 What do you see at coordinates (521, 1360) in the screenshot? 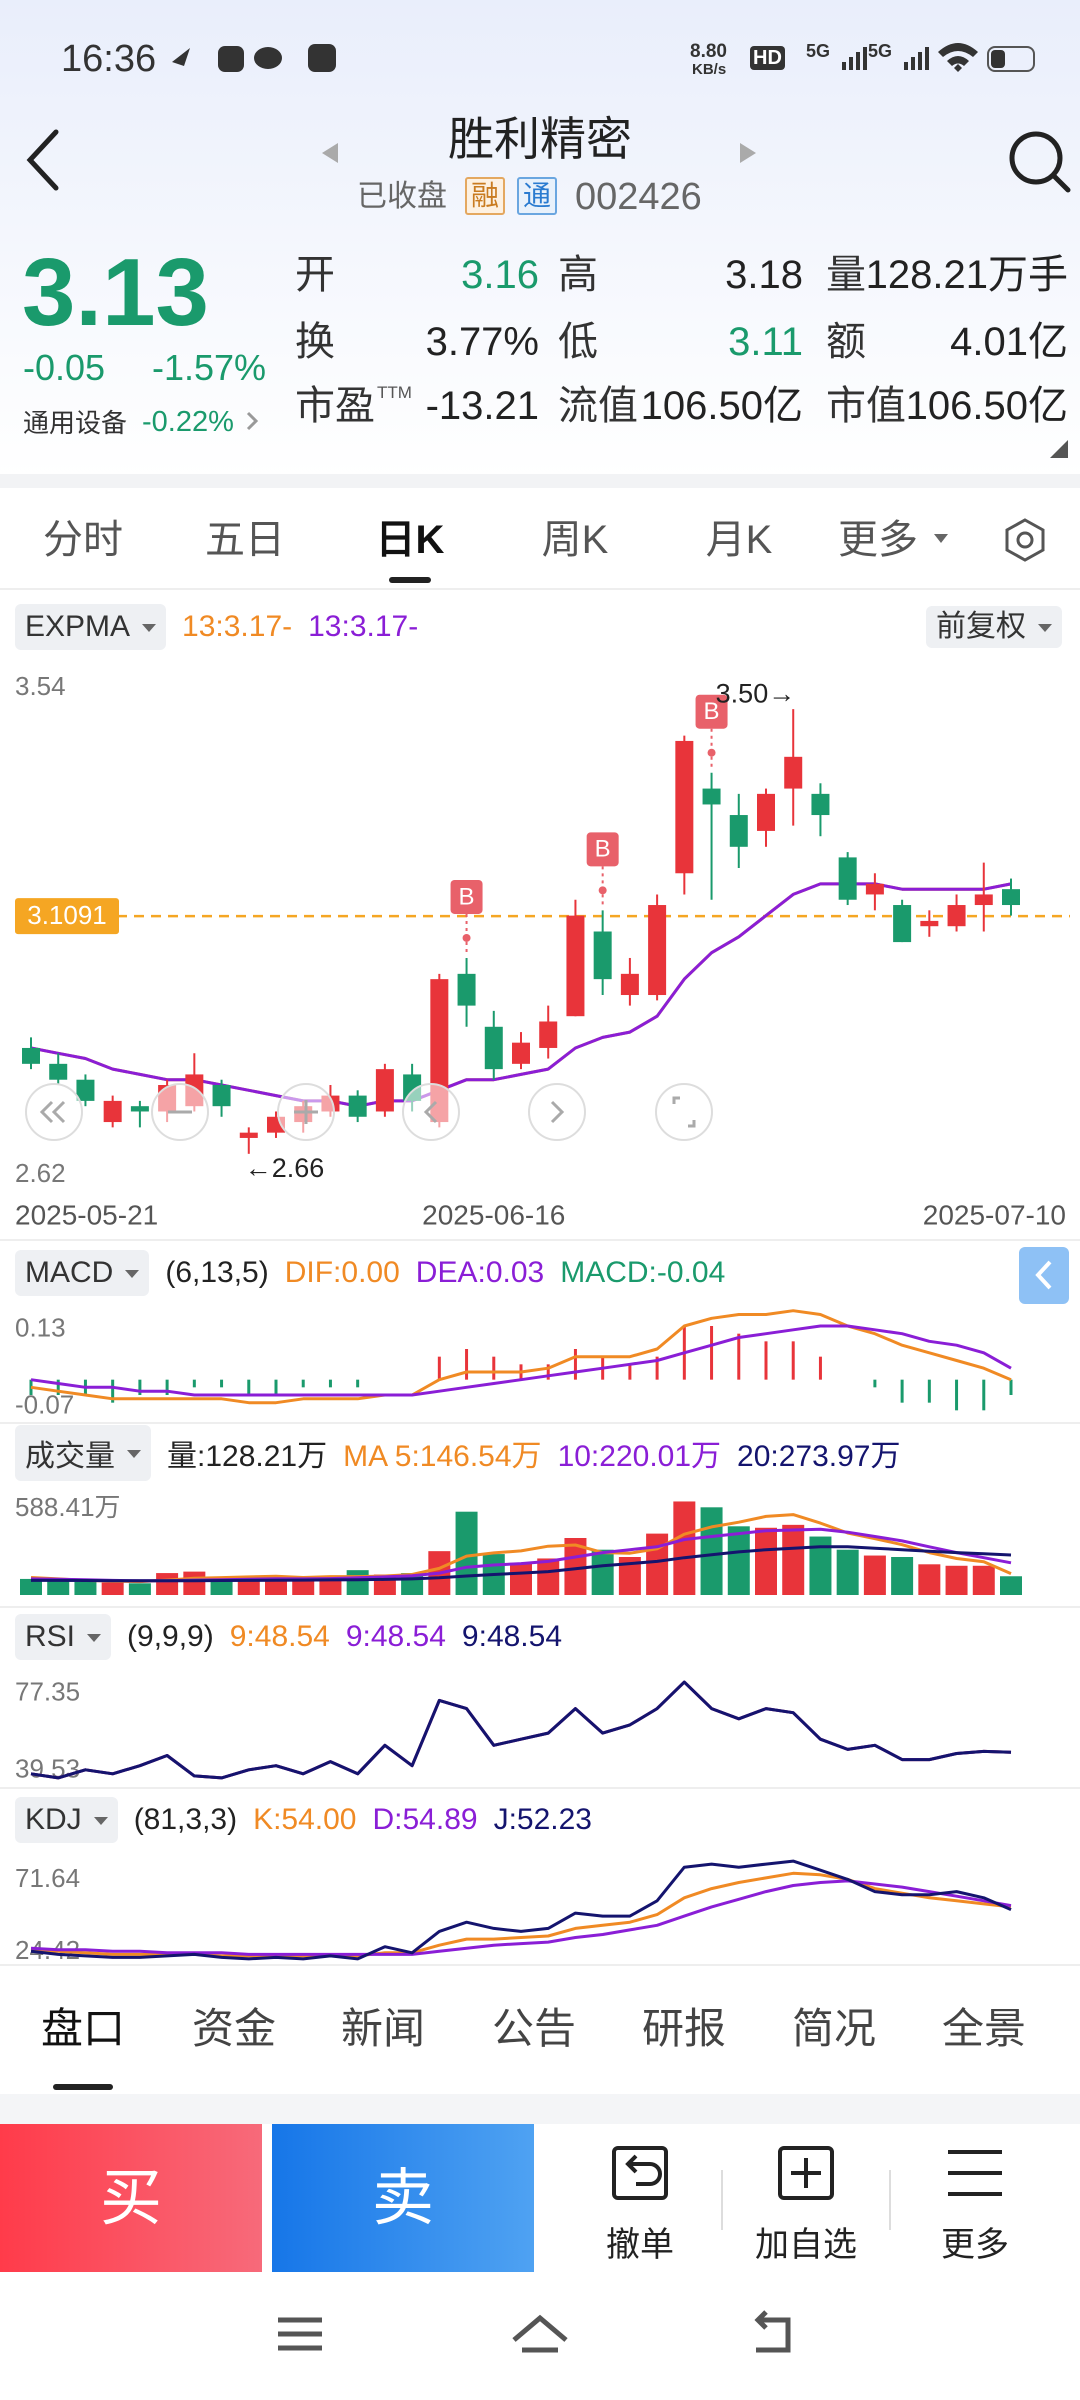
I see `macd-line` at bounding box center [521, 1360].